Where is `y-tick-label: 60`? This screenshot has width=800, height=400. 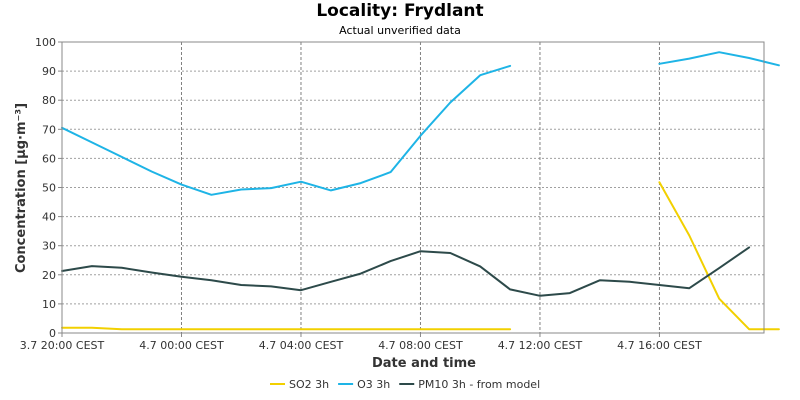
y-tick-label: 60 is located at coordinates (49, 158).